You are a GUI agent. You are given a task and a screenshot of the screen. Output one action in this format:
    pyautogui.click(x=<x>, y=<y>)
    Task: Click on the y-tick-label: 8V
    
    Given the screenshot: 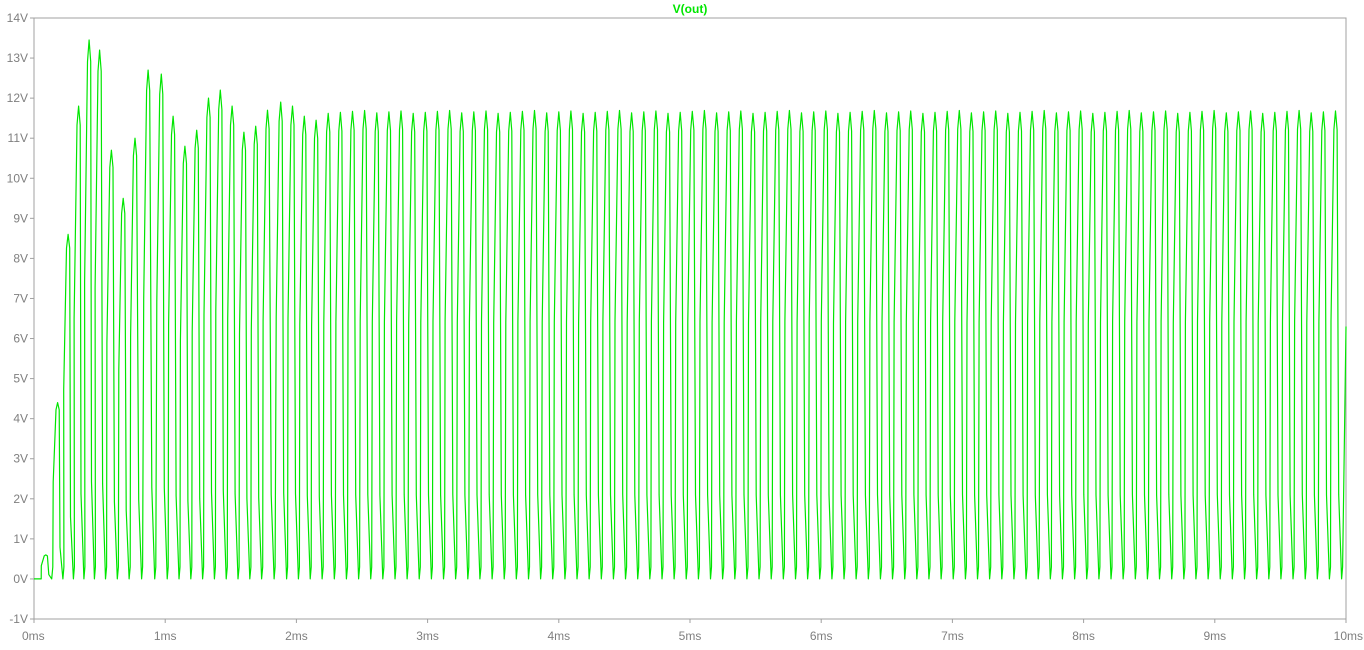 What is the action you would take?
    pyautogui.click(x=20, y=258)
    